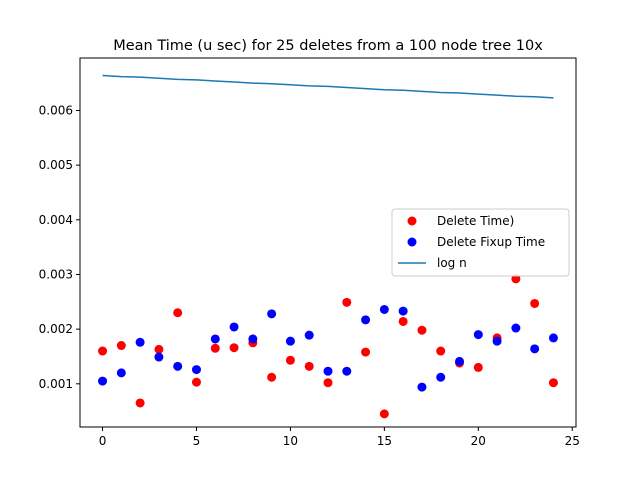 This screenshot has height=480, width=640. Describe the element at coordinates (56, 110) in the screenshot. I see `y-tick-label: 0.006` at that location.